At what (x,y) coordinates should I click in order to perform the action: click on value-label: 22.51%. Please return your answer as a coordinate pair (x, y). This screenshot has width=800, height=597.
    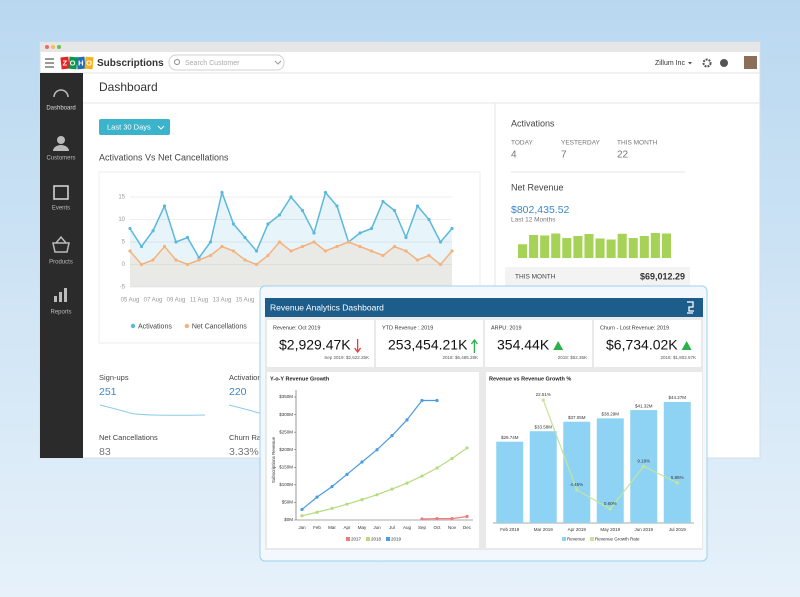
    Looking at the image, I should click on (543, 394).